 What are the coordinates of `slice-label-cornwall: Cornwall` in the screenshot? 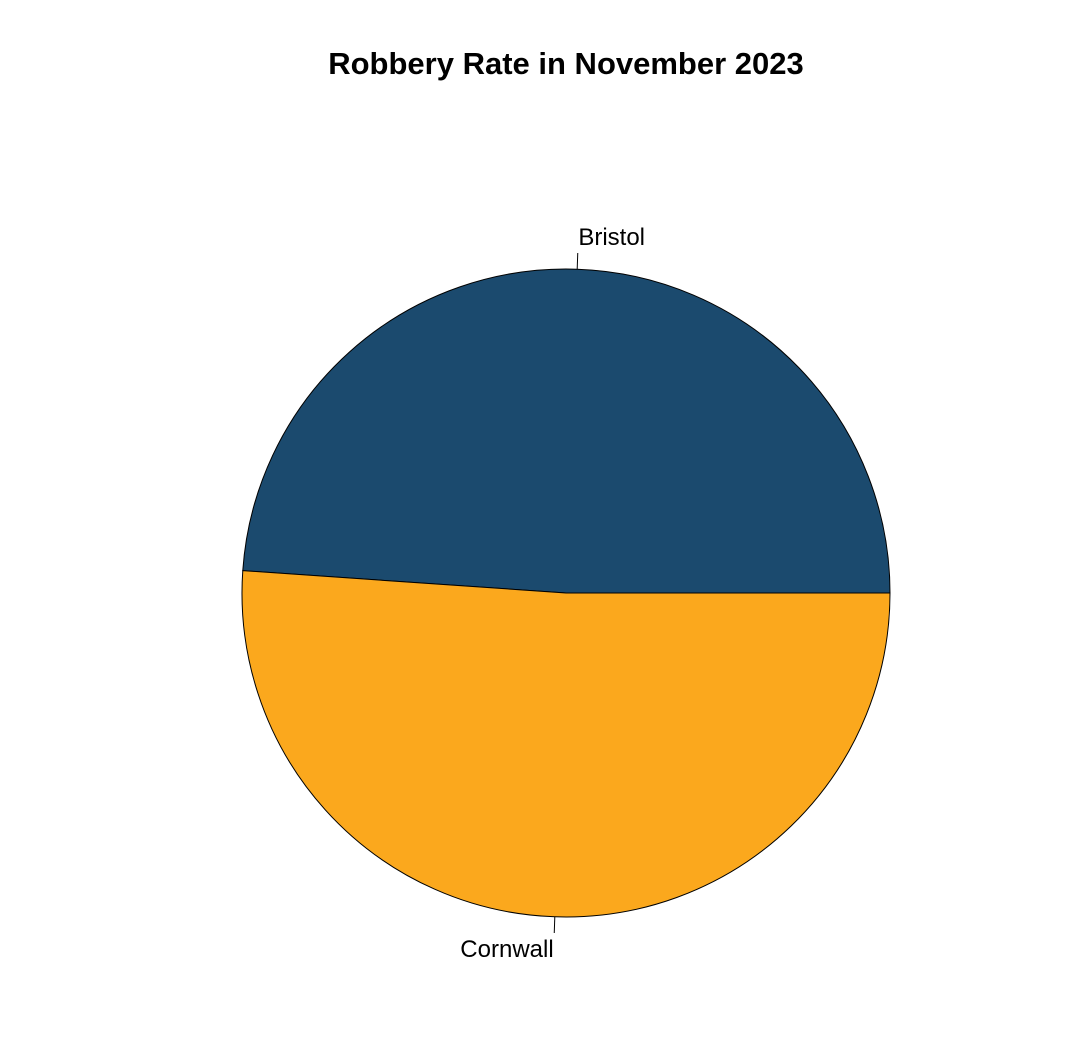 It's located at (506, 949).